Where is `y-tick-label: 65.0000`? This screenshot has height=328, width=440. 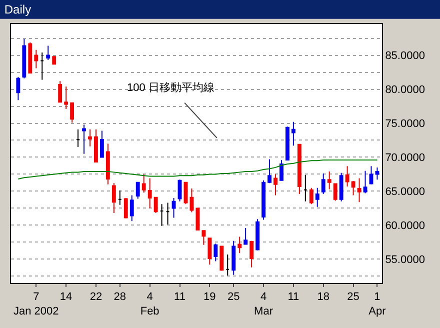
y-tick-label: 65.0000 is located at coordinates (405, 192).